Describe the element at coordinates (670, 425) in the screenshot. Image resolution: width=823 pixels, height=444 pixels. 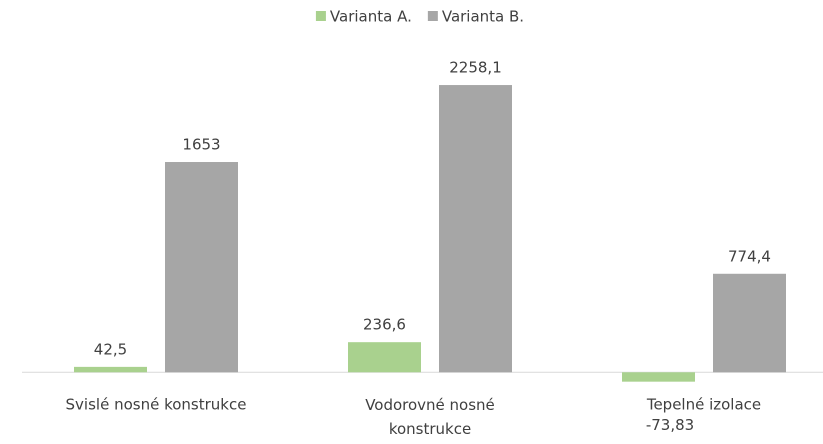
I see `data-label: -73,83` at that location.